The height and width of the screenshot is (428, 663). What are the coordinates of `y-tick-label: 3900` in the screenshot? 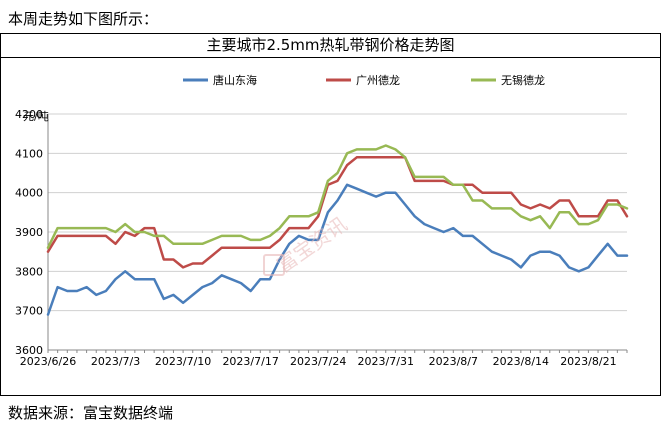 It's located at (29, 232).